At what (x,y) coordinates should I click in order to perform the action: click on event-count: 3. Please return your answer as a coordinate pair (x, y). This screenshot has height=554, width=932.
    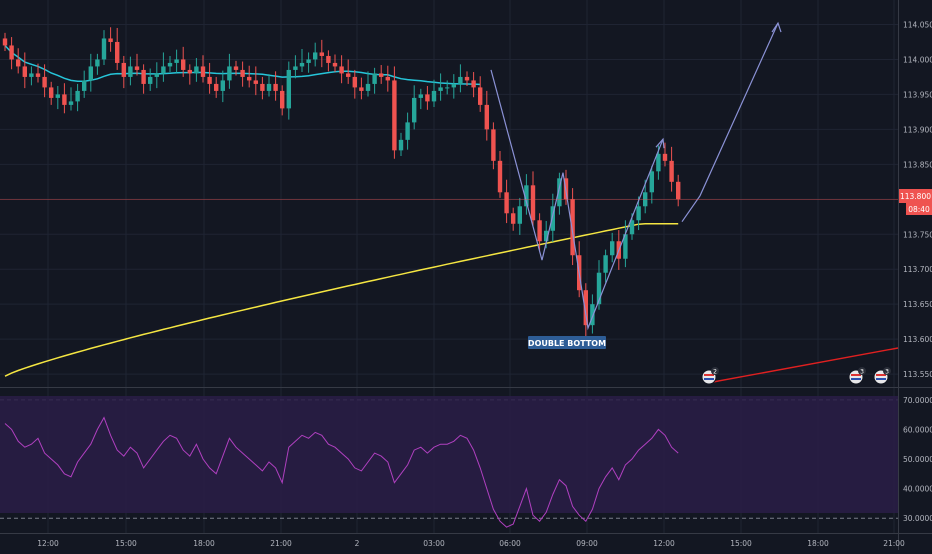
    Looking at the image, I should click on (862, 372).